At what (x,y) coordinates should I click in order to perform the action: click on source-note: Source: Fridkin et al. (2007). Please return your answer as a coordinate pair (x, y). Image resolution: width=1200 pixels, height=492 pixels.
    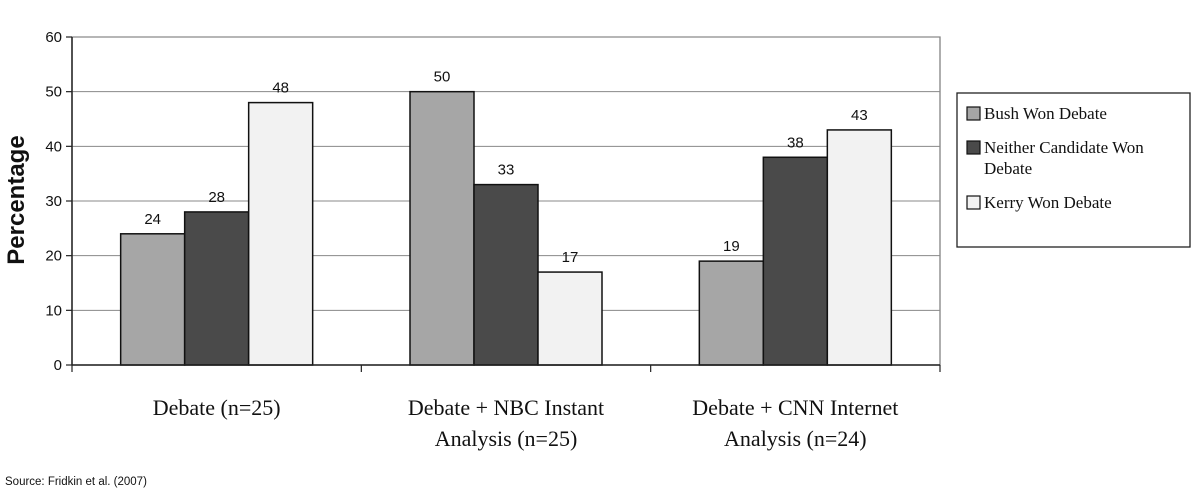
    Looking at the image, I should click on (76, 482).